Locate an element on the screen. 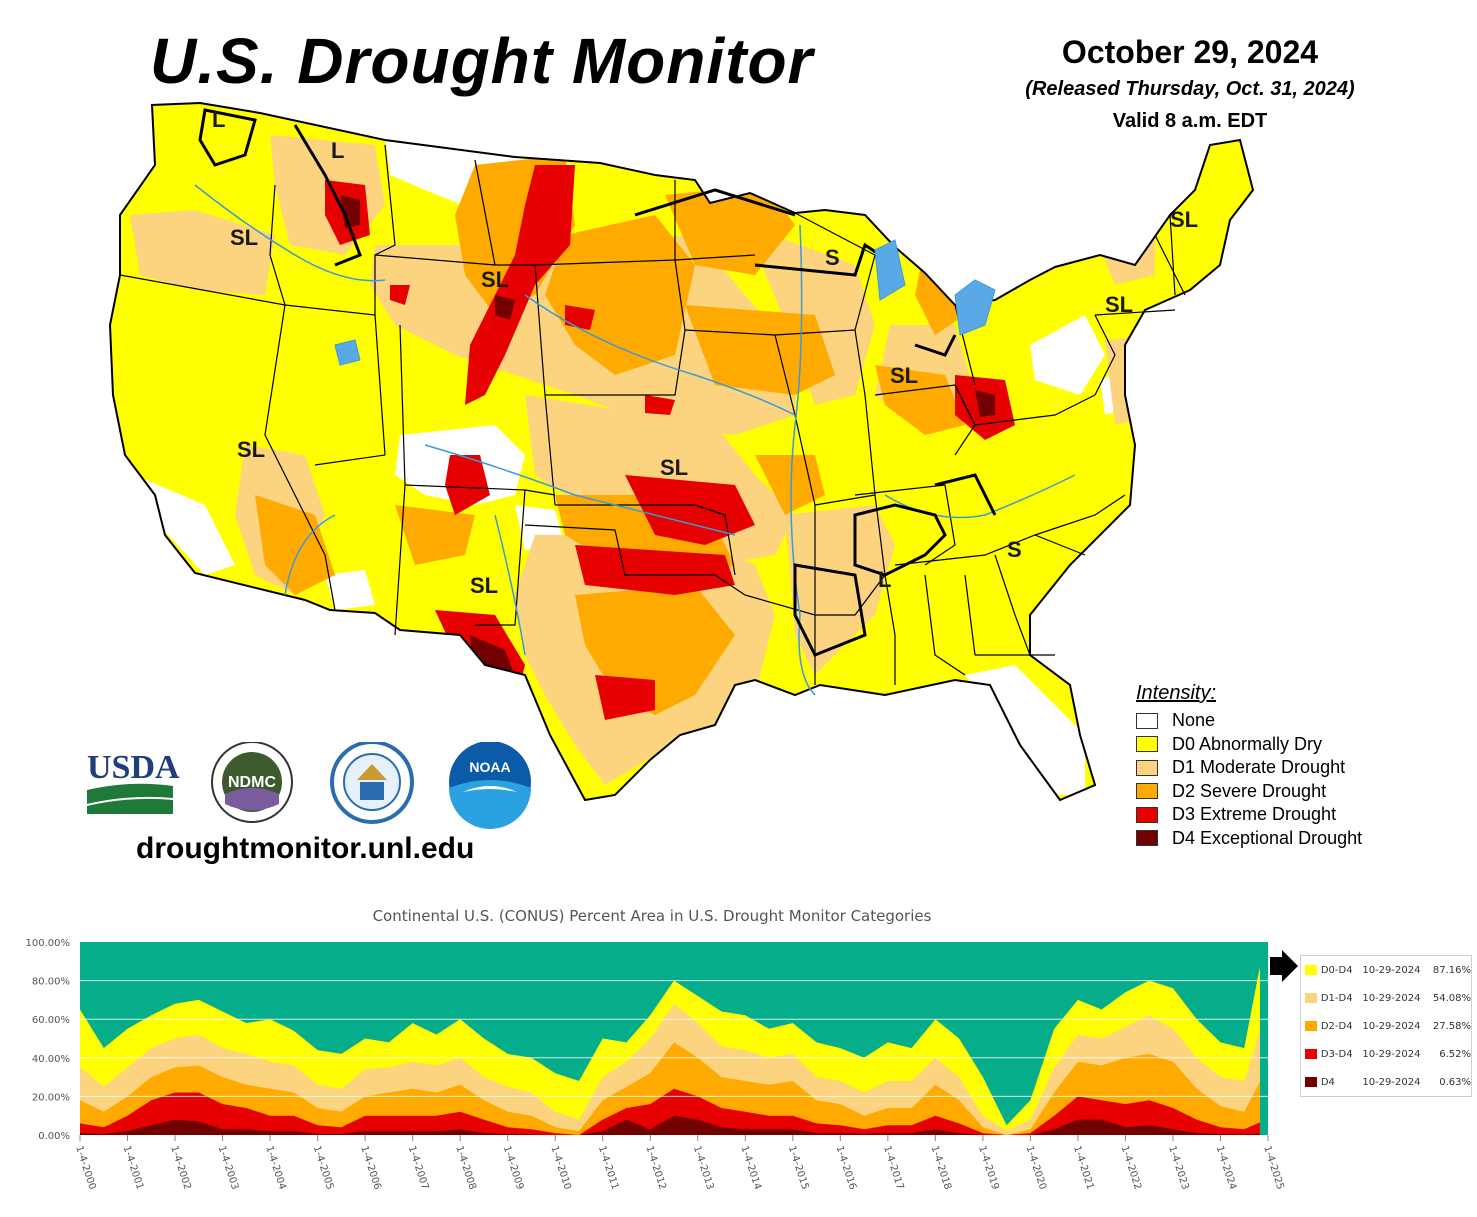 The height and width of the screenshot is (1217, 1477). svg-text: USDA is located at coordinates (133, 767).